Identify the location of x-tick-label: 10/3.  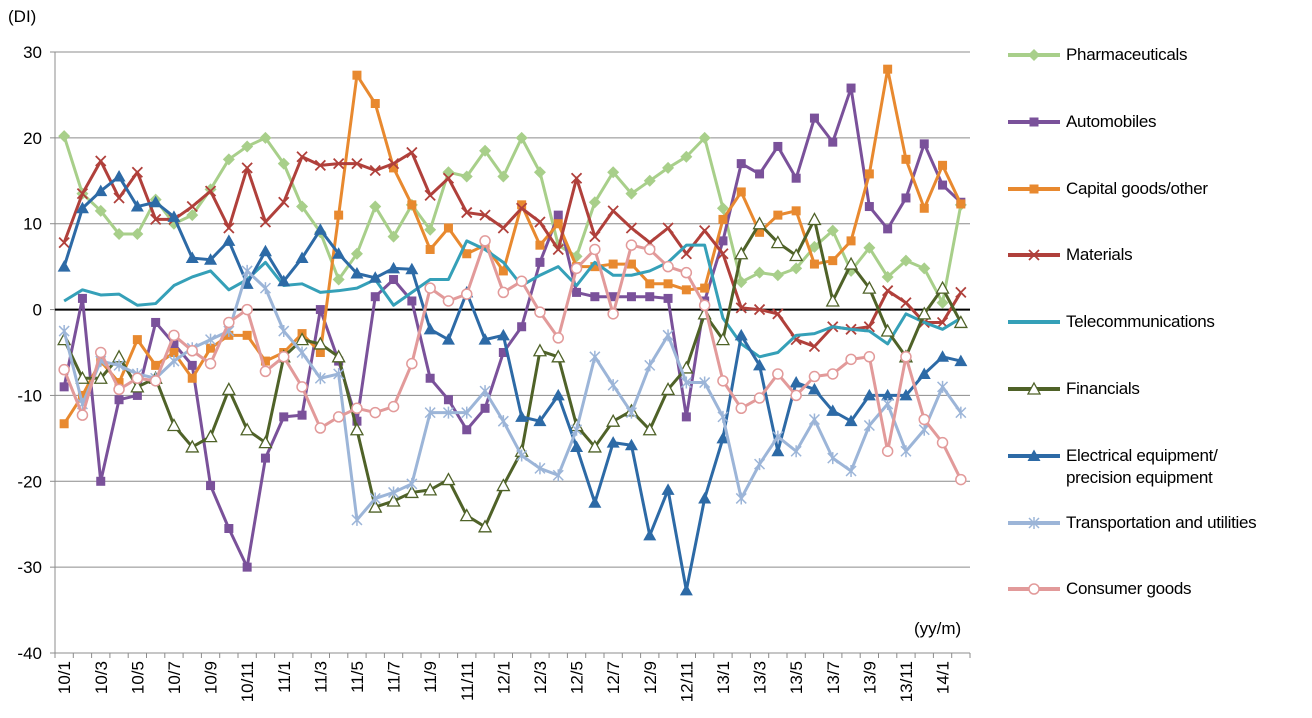
(101, 677).